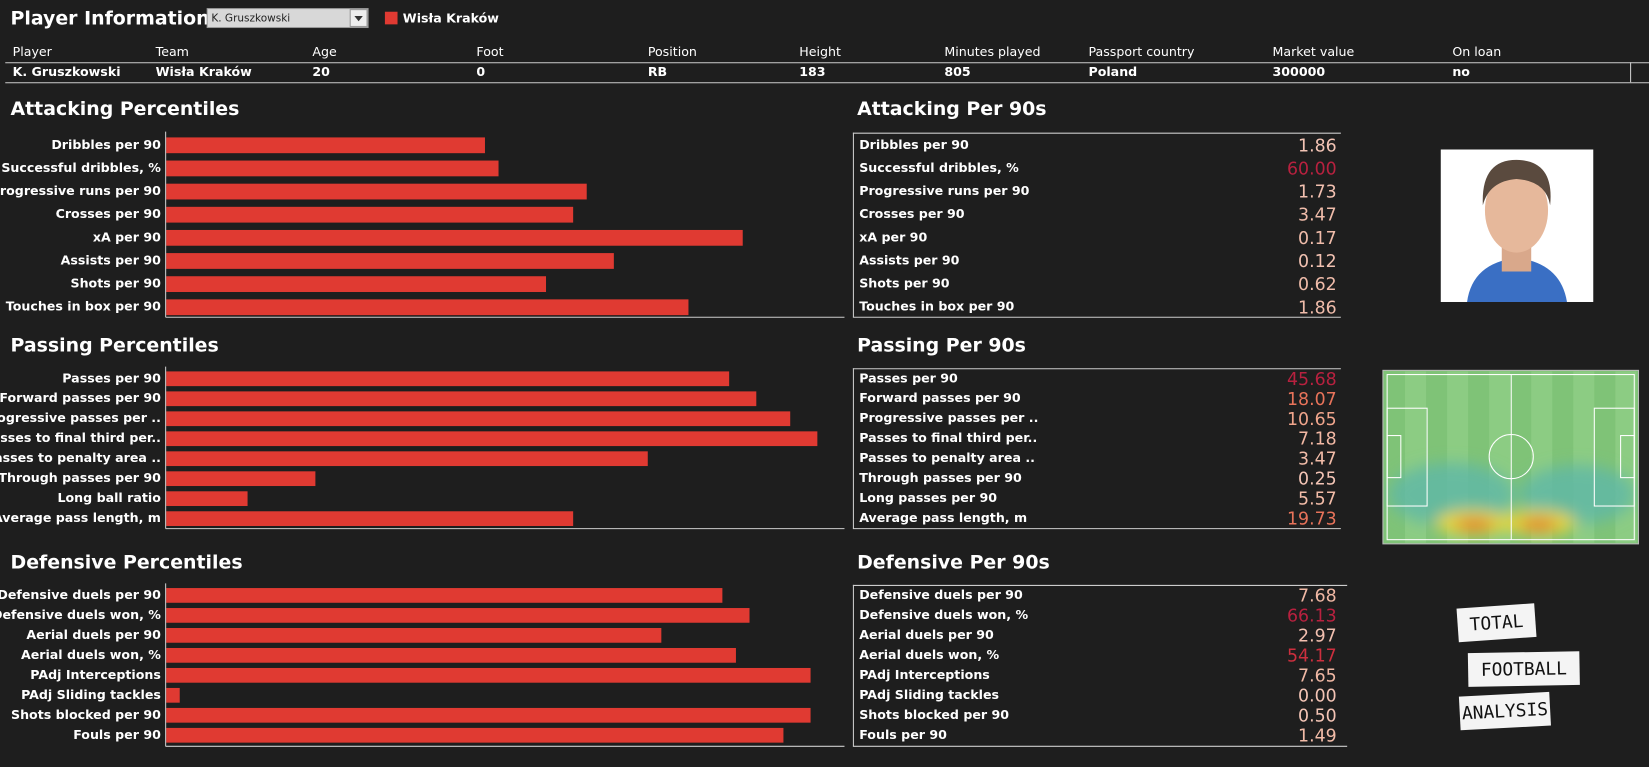  I want to click on table-cell: Poland, so click(1112, 71).